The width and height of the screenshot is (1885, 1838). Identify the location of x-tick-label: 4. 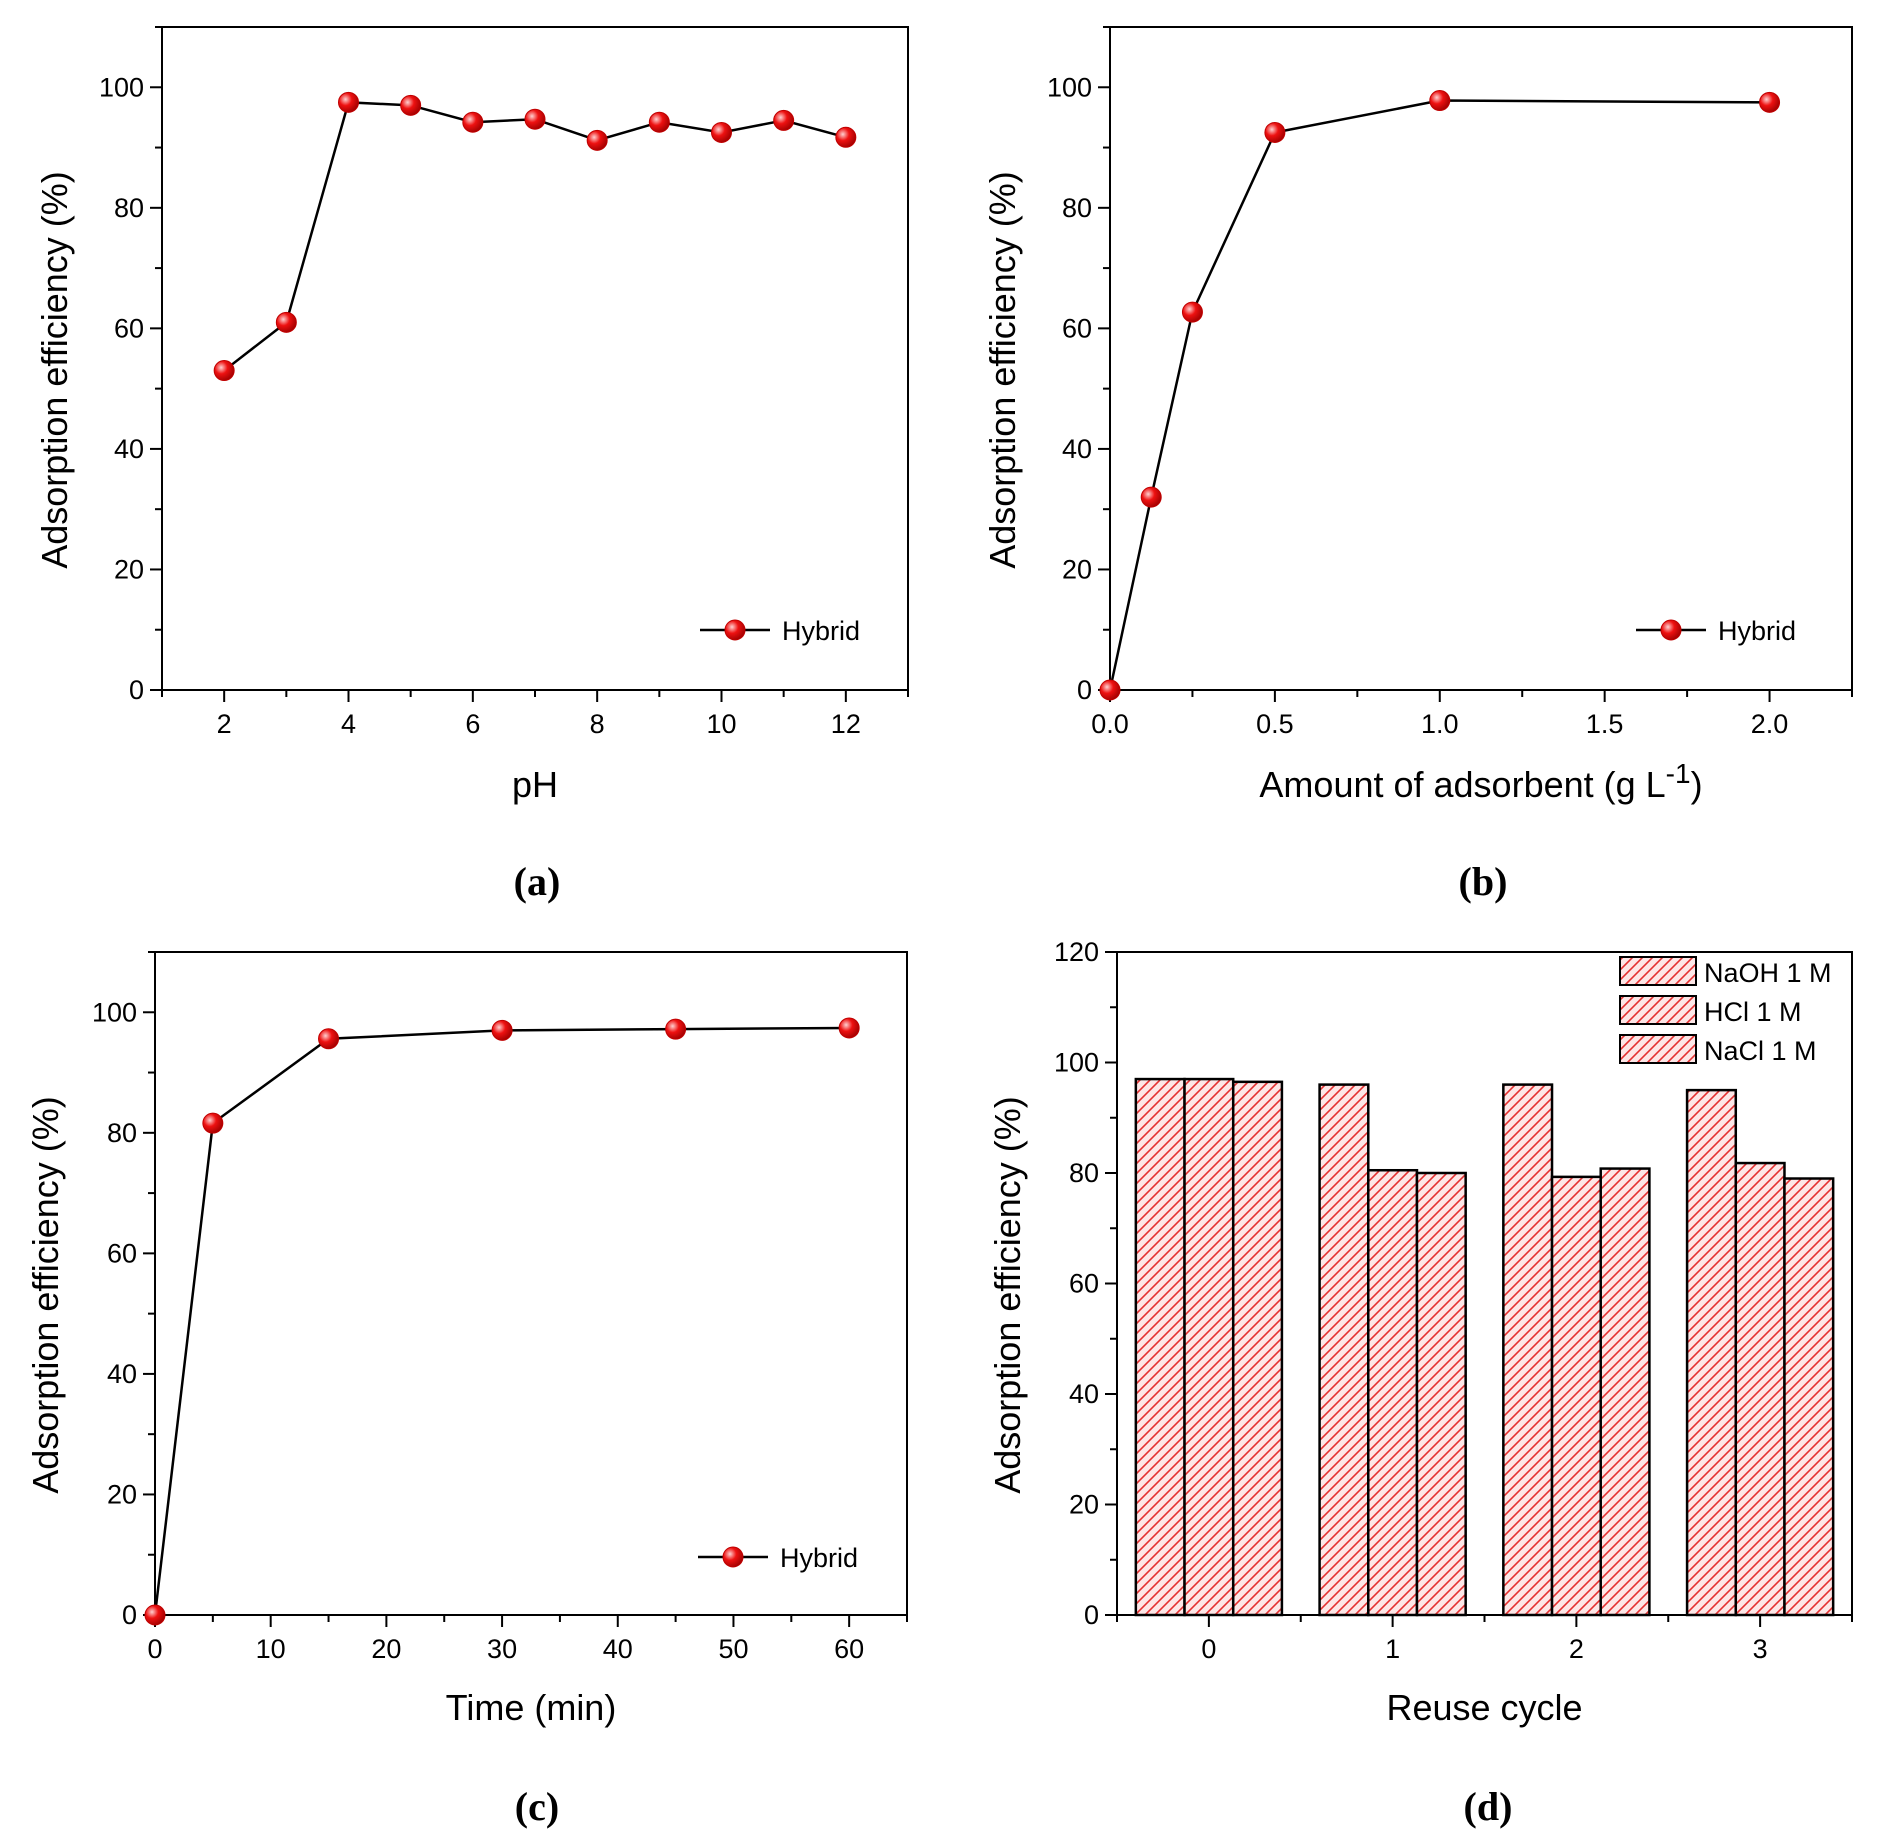
(348, 724).